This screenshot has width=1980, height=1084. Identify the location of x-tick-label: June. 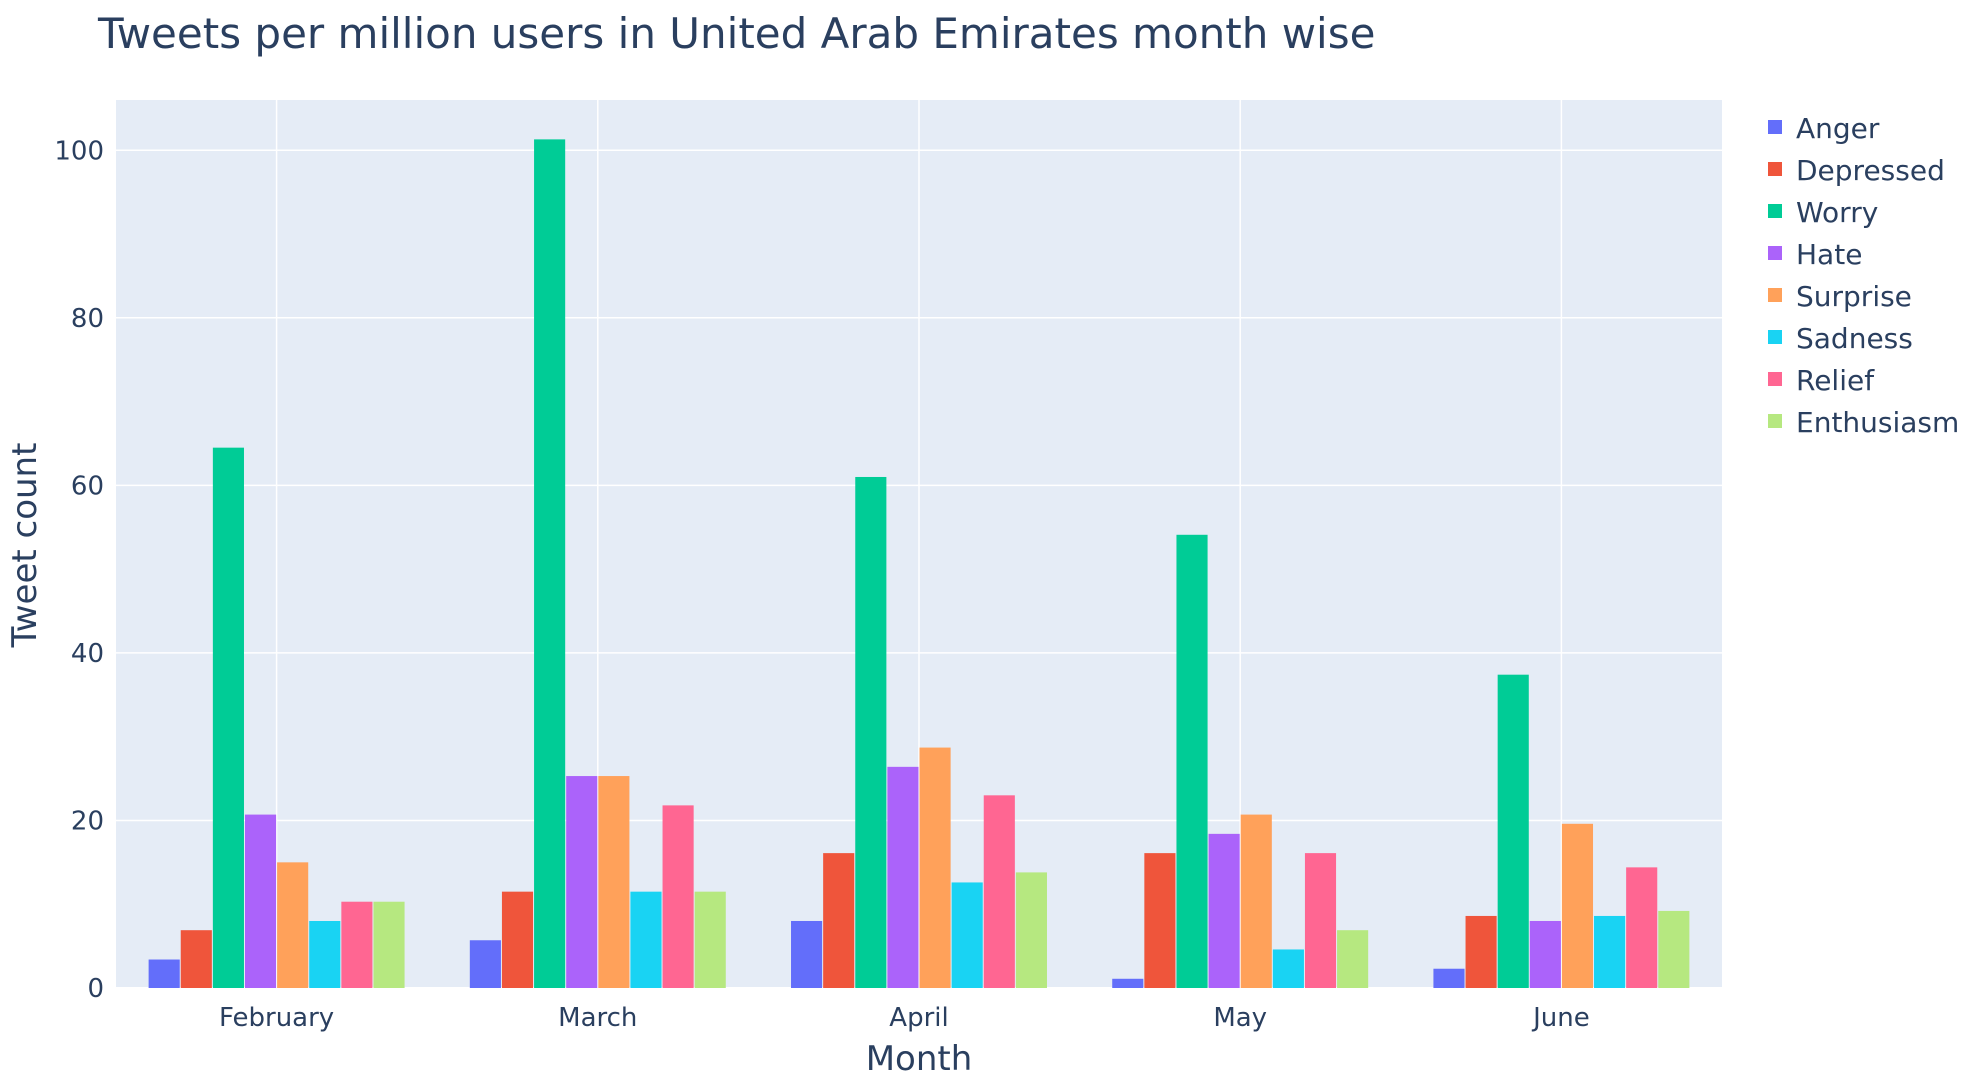
(1560, 1018).